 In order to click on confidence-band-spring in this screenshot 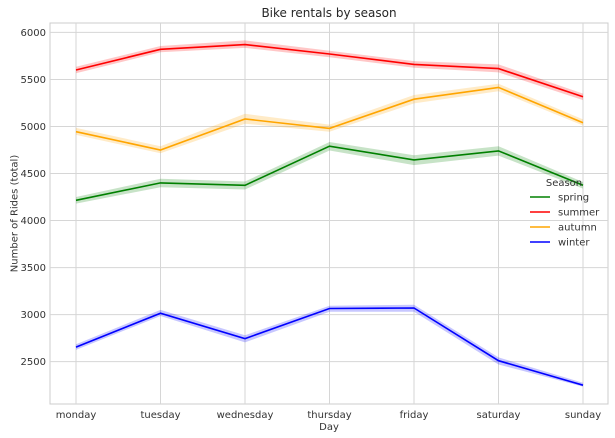, I will do `click(329, 173)`.